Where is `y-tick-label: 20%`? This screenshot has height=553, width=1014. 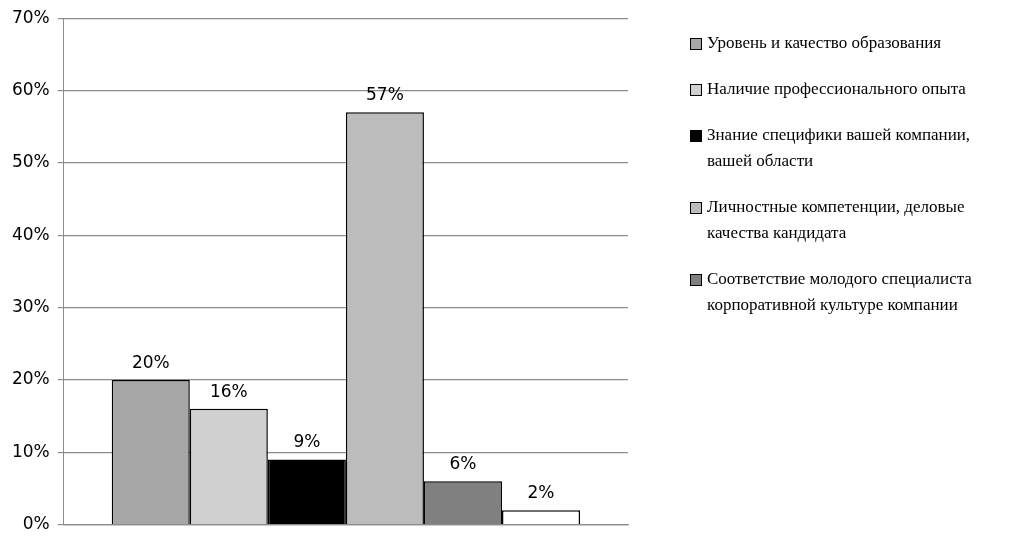
y-tick-label: 20% is located at coordinates (30, 378).